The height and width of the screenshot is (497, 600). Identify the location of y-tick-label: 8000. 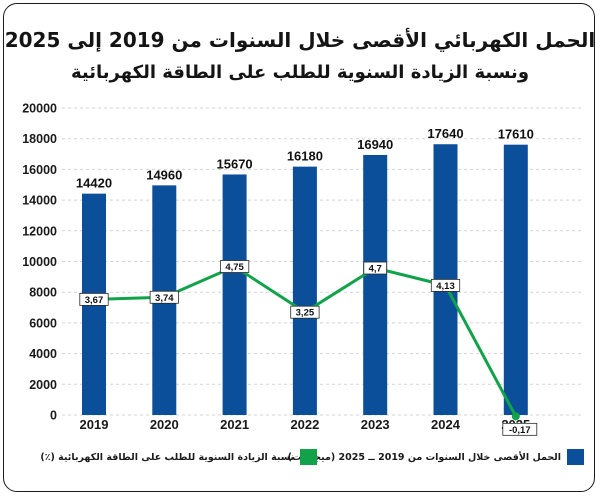
(43, 293).